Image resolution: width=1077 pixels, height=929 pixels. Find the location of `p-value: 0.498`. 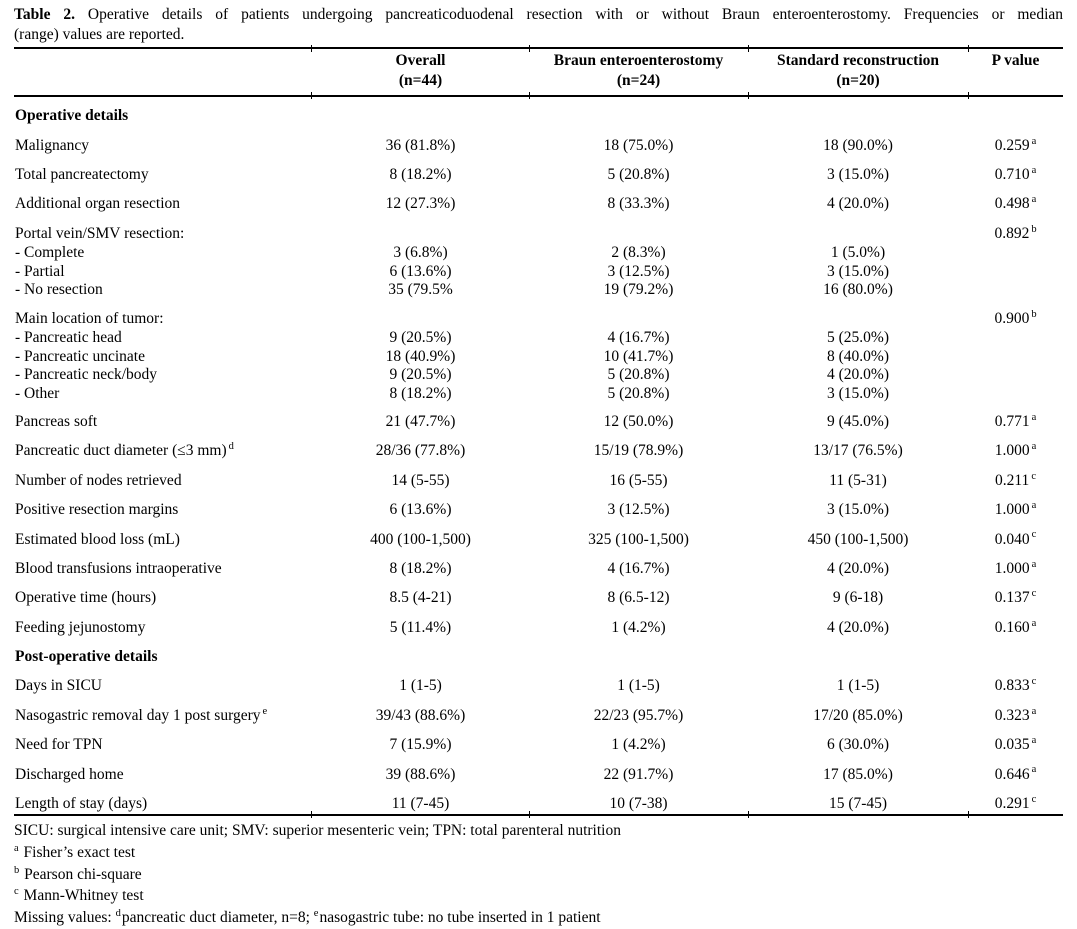

p-value: 0.498 is located at coordinates (1012, 204).